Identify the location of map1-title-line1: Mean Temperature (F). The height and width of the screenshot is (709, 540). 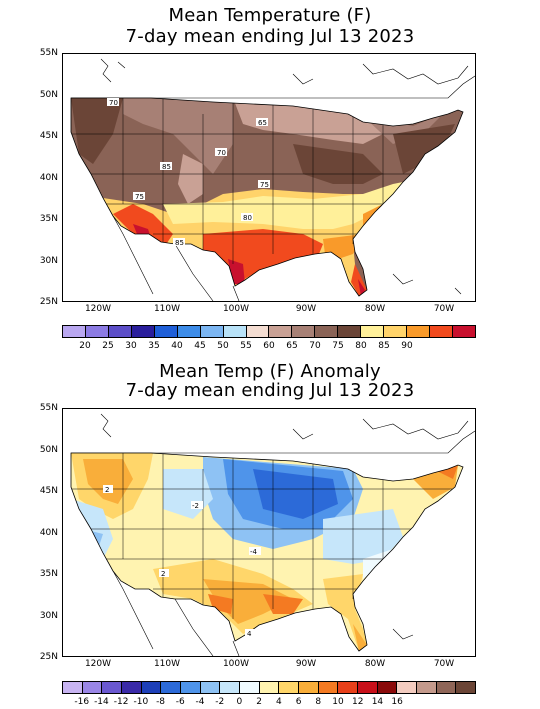
(270, 15).